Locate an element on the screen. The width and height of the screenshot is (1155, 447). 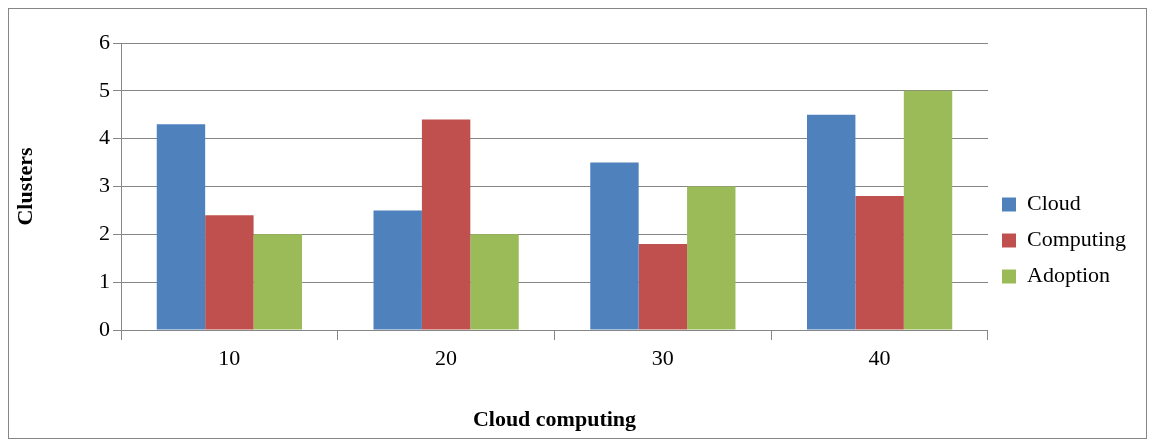
x-tick-label: 30 is located at coordinates (662, 357).